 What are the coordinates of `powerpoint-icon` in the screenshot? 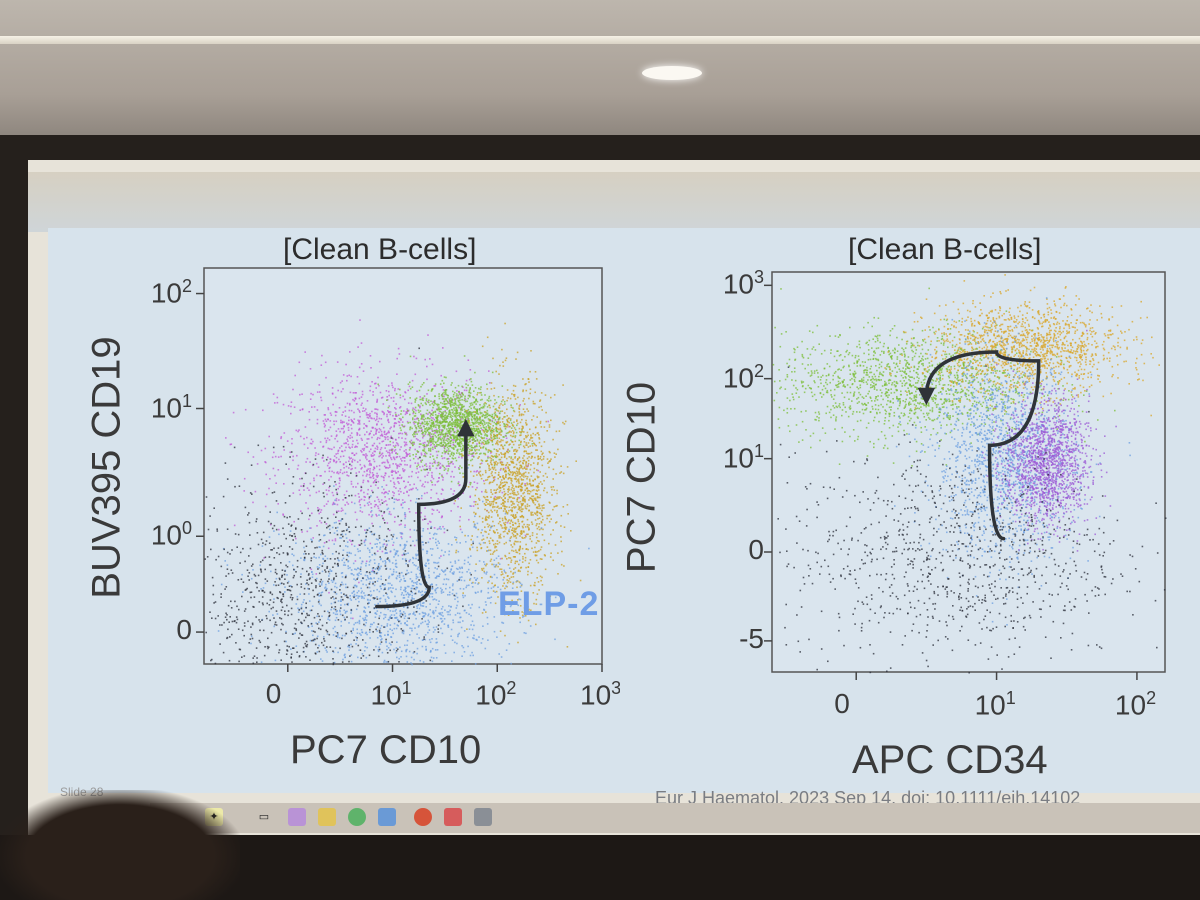 It's located at (423, 817).